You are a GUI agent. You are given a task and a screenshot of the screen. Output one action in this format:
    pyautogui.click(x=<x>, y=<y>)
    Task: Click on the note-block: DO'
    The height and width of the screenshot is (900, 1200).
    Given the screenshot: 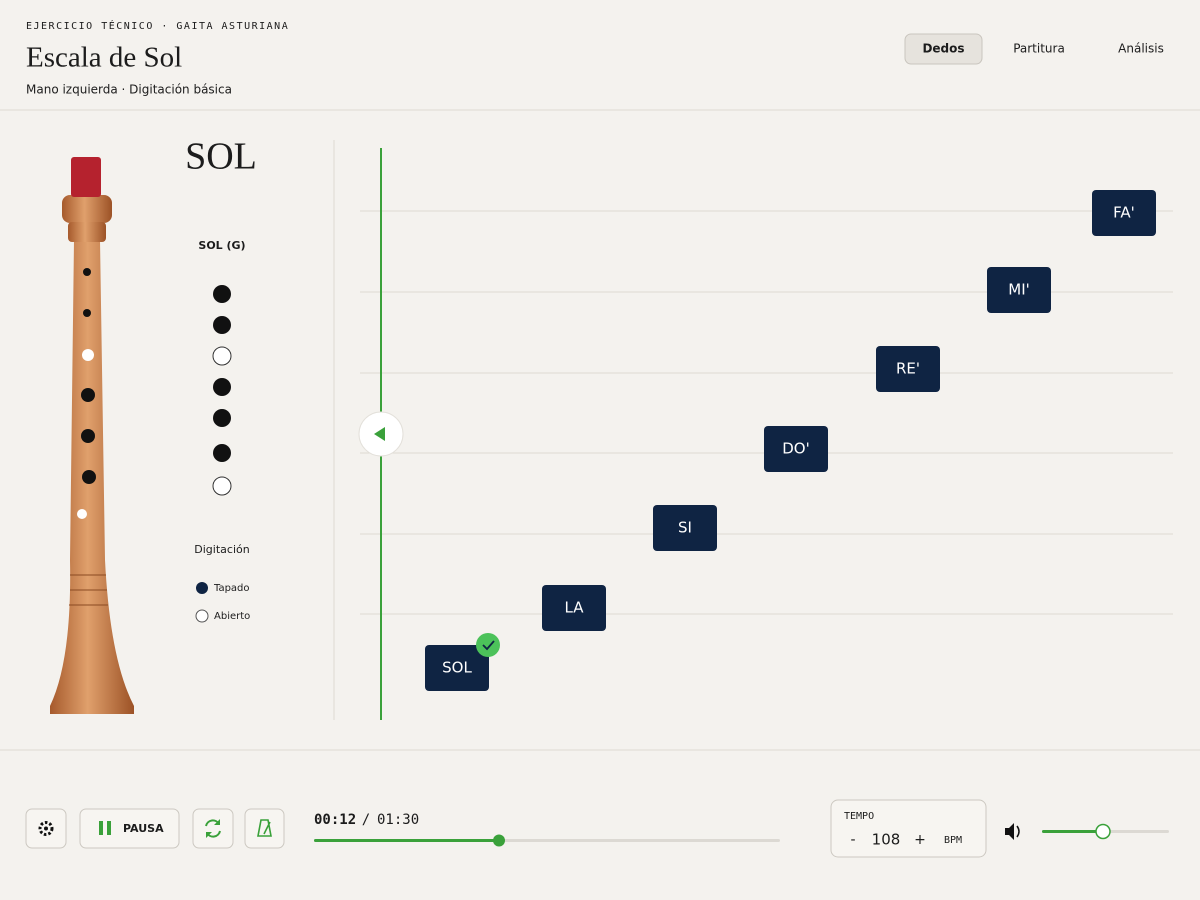 What is the action you would take?
    pyautogui.click(x=796, y=449)
    